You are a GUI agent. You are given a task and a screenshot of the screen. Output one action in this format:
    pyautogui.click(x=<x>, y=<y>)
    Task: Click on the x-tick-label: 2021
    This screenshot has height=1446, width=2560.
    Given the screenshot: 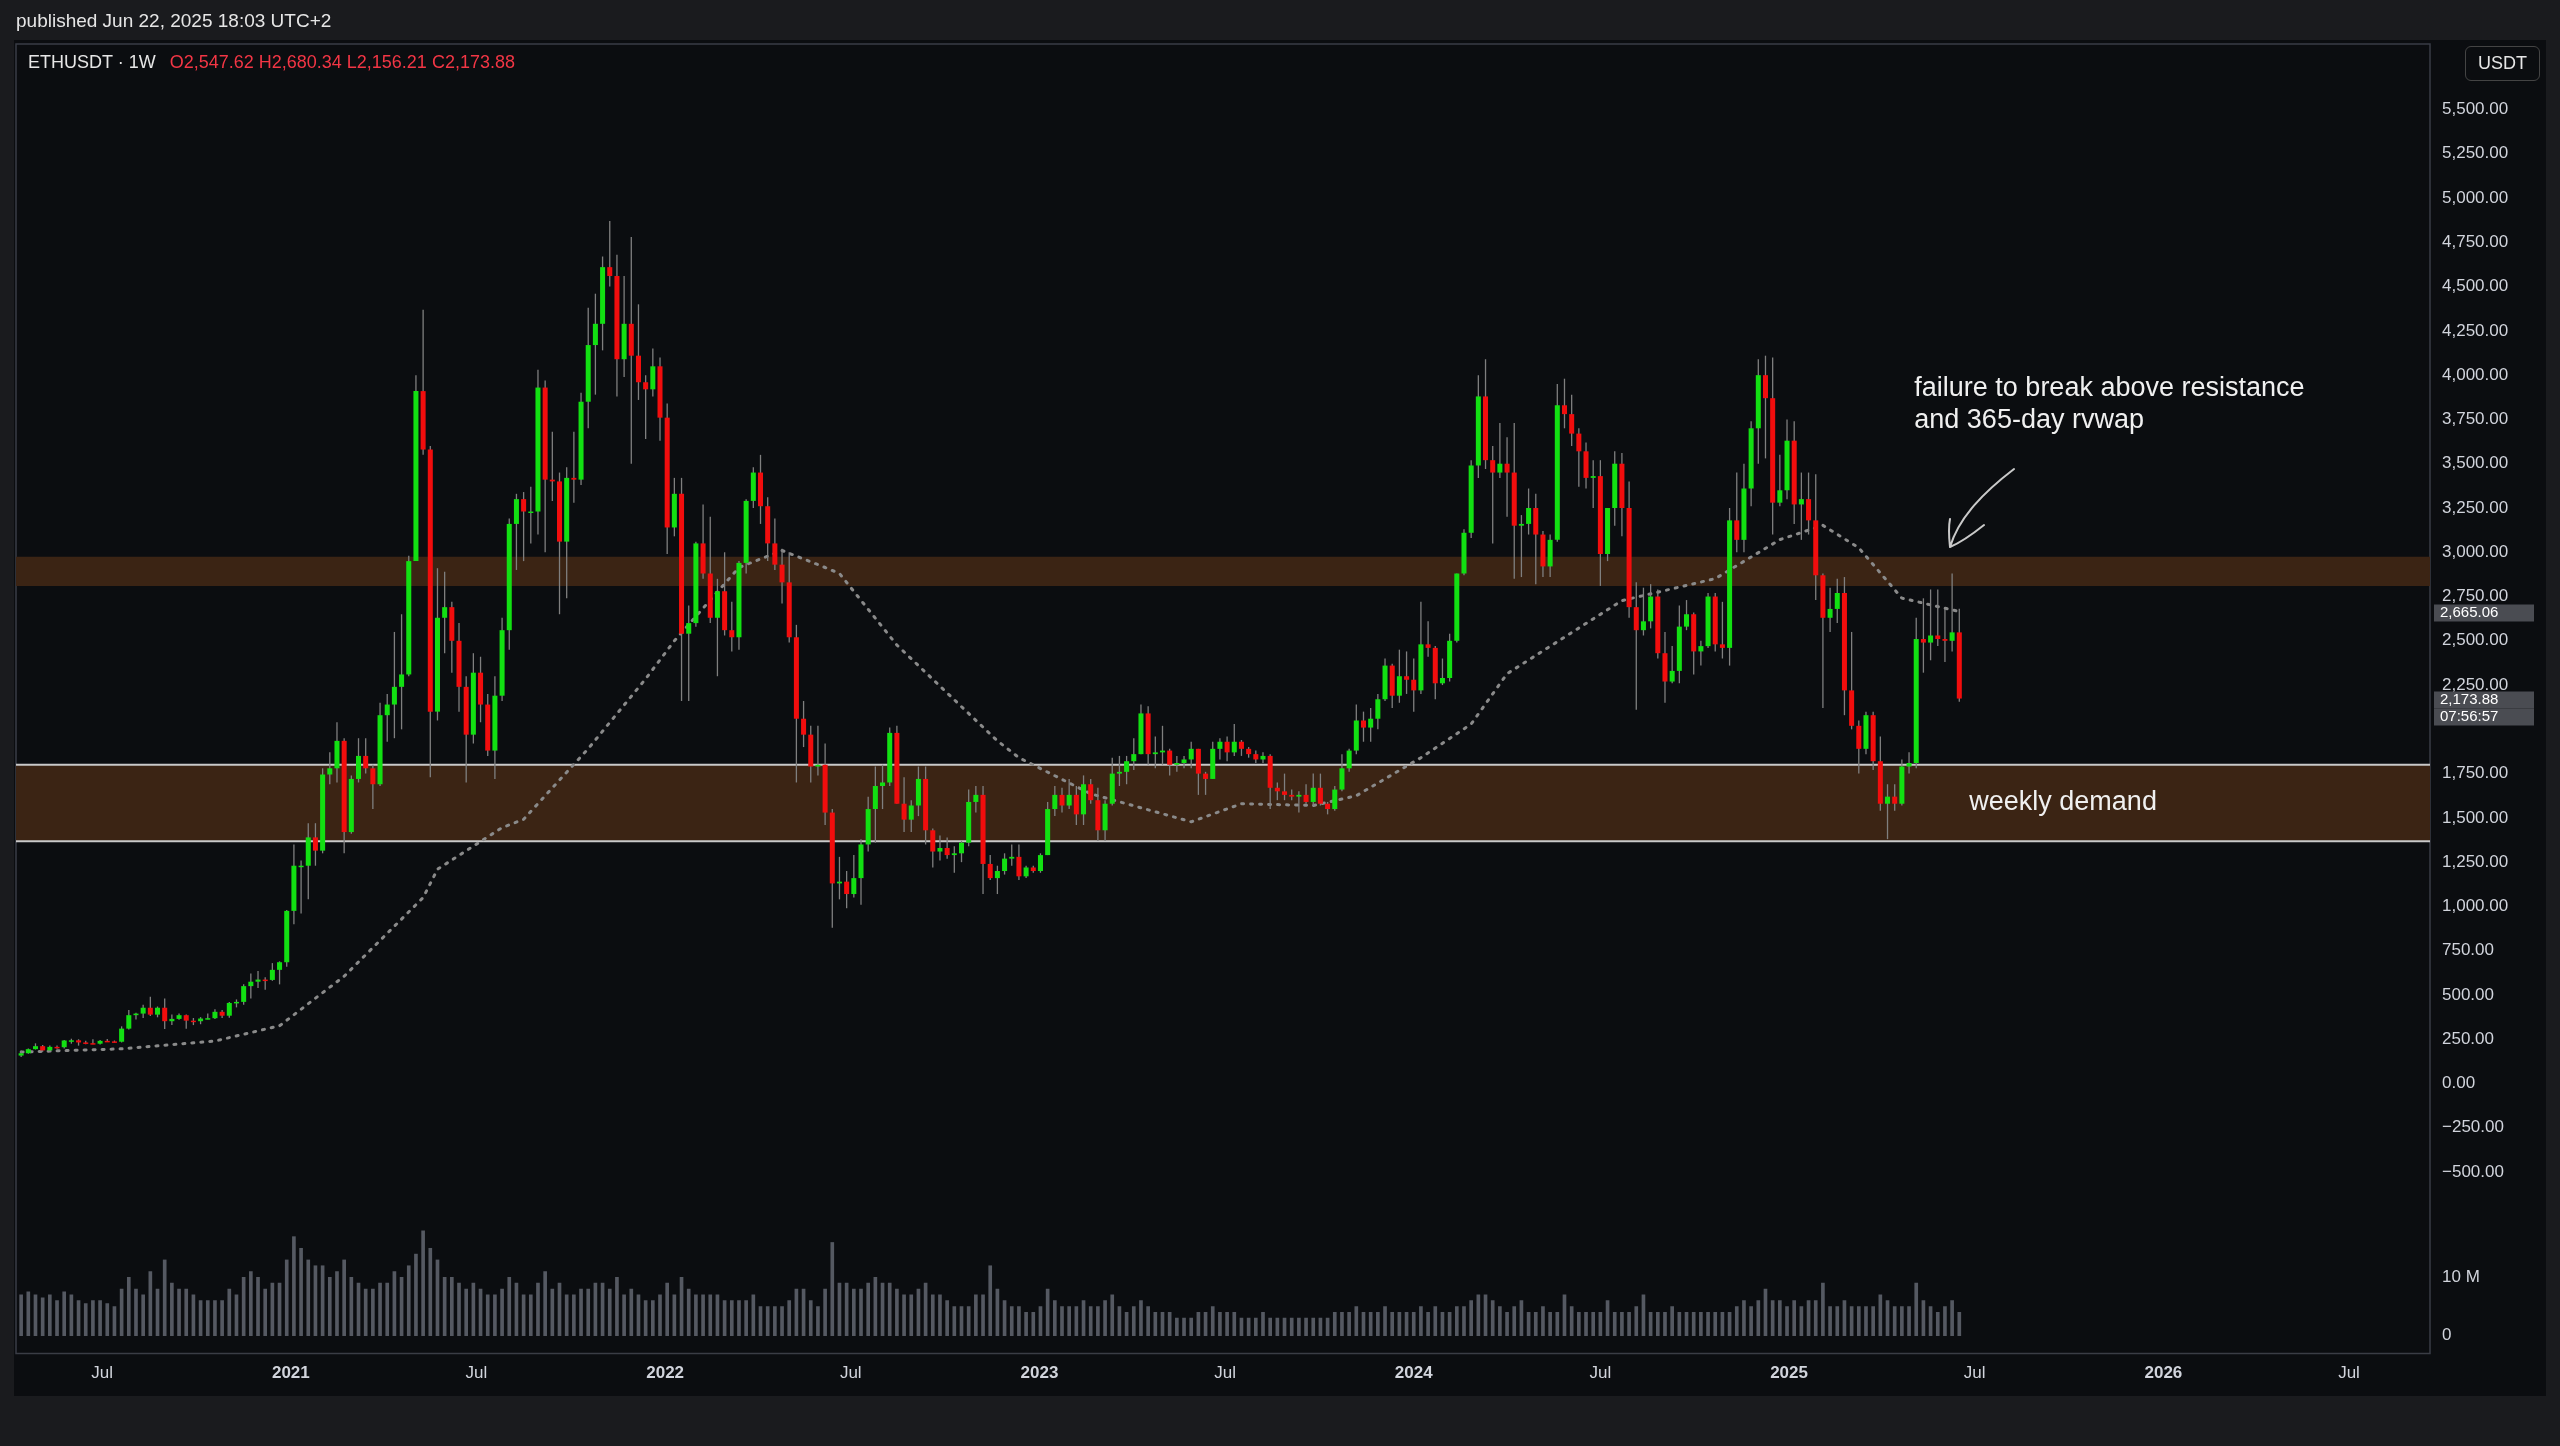 What is the action you would take?
    pyautogui.click(x=290, y=1373)
    